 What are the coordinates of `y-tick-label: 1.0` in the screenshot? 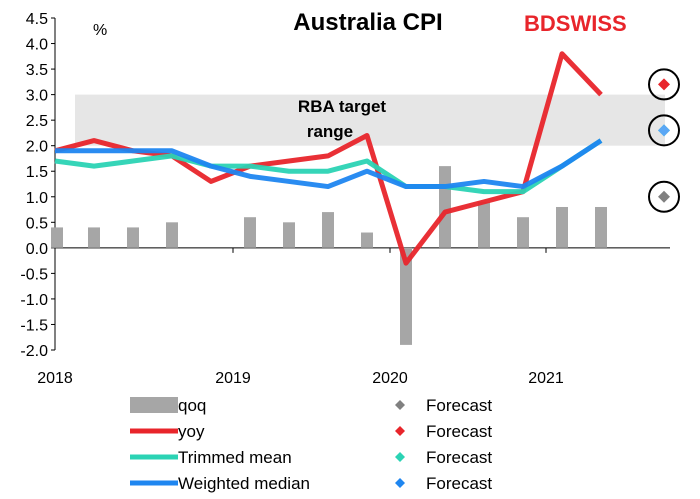 It's located at (37, 198).